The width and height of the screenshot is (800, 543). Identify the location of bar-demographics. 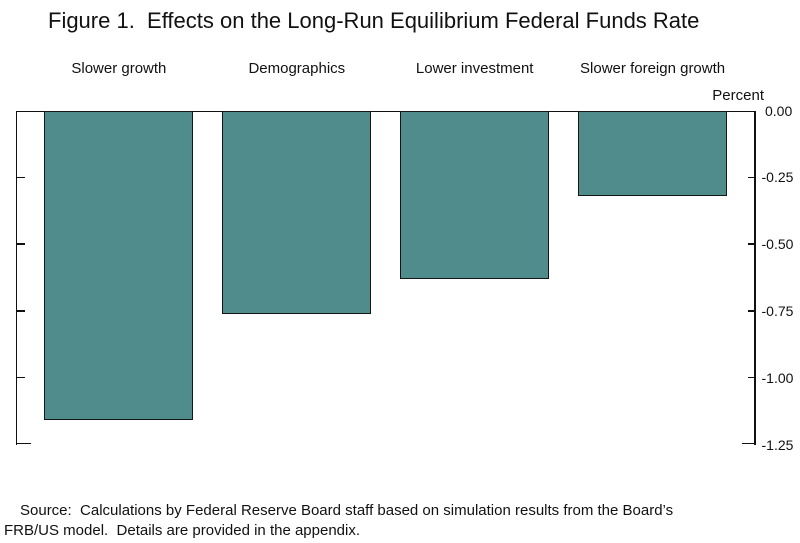
(297, 212).